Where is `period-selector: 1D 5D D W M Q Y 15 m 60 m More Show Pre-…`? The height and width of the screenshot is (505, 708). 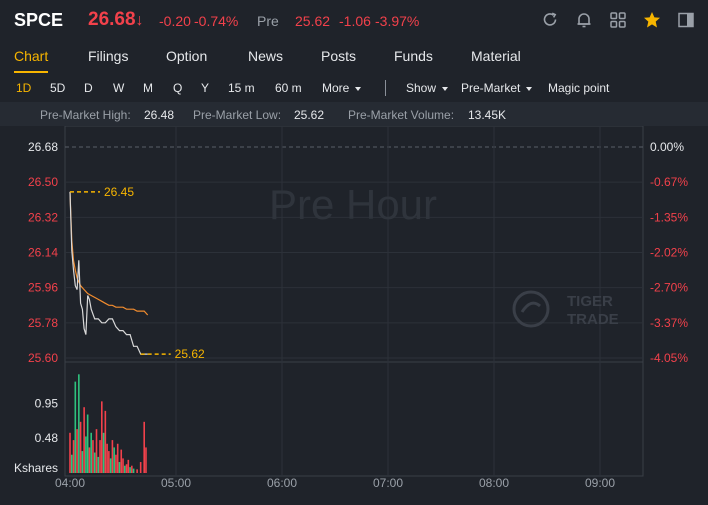
period-selector: 1D 5D D W M Q Y 15 m 60 m More Show Pre-… is located at coordinates (354, 88).